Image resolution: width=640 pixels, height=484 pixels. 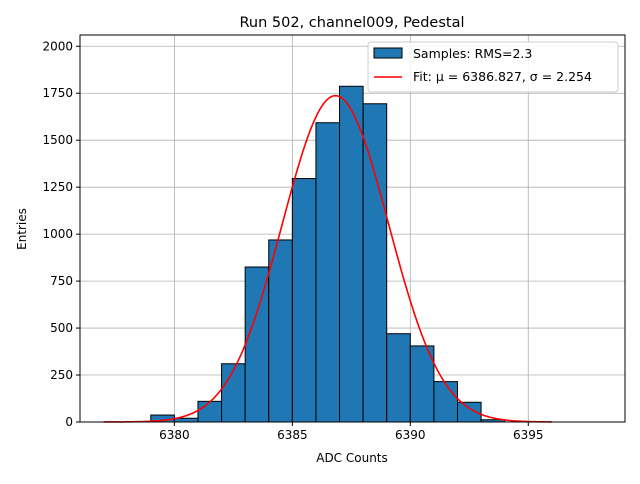 I want to click on y-tick-label: 750, so click(x=61, y=281).